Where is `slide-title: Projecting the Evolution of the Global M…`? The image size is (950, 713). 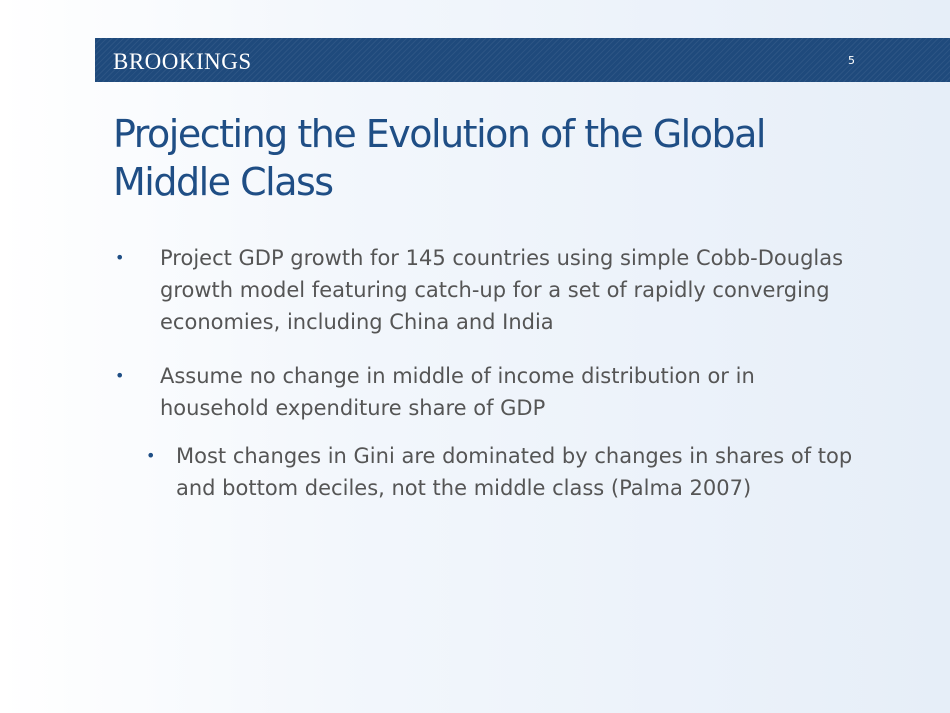
slide-title: Projecting the Evolution of the Global M… is located at coordinates (439, 158).